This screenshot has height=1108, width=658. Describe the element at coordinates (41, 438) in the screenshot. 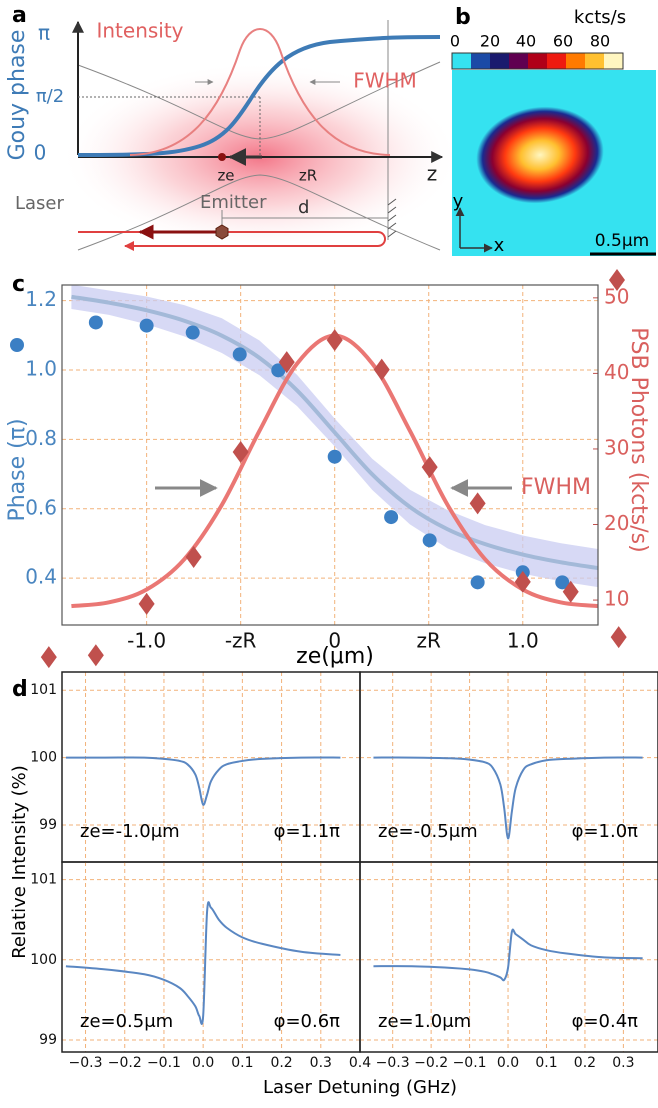

I see `y-tick-label: 0.8` at that location.